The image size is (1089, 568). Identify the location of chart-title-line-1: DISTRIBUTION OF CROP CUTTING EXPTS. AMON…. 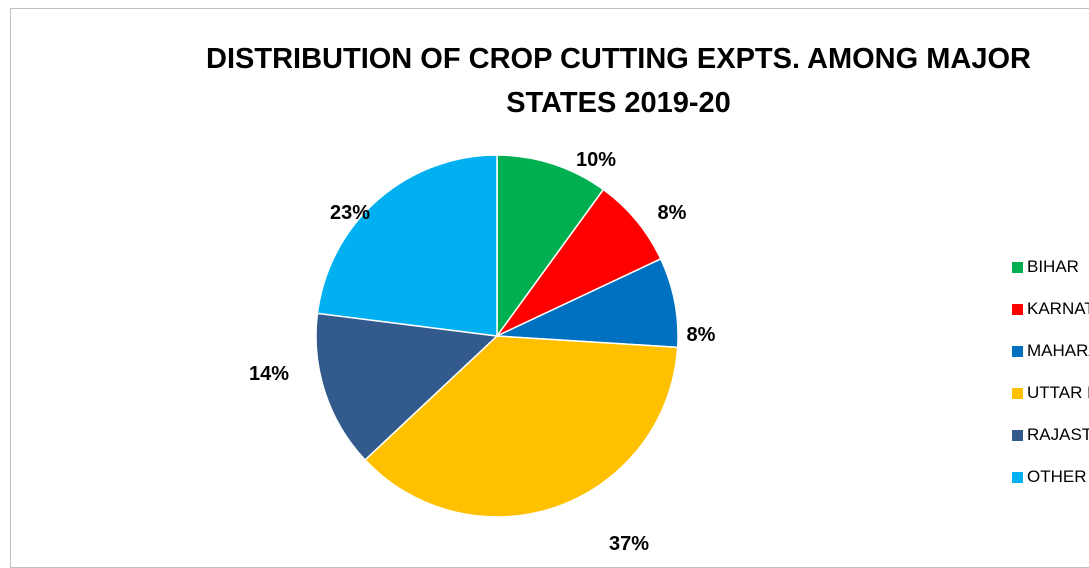
(618, 59).